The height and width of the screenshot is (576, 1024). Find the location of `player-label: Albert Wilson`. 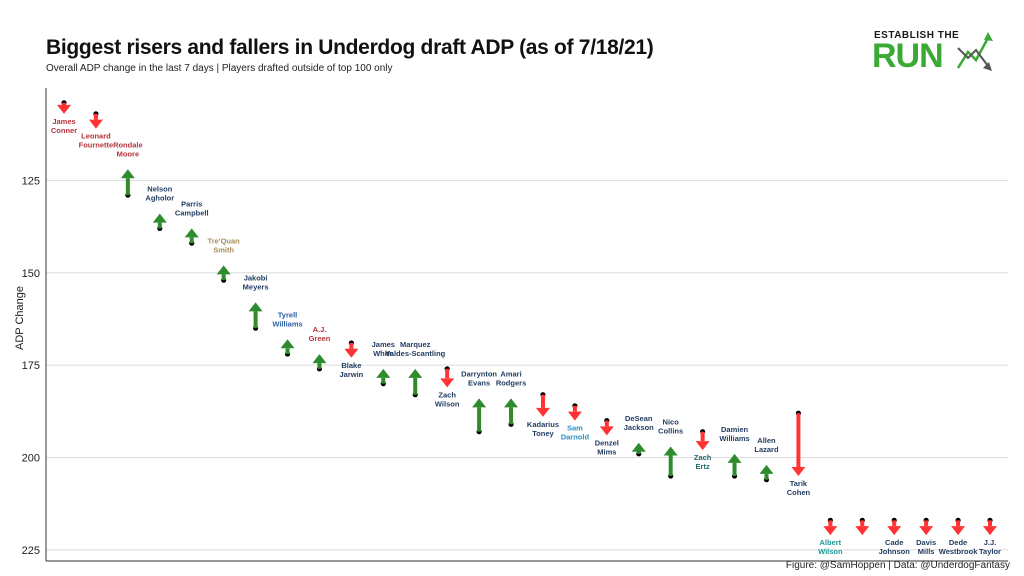

player-label: Albert Wilson is located at coordinates (830, 547).